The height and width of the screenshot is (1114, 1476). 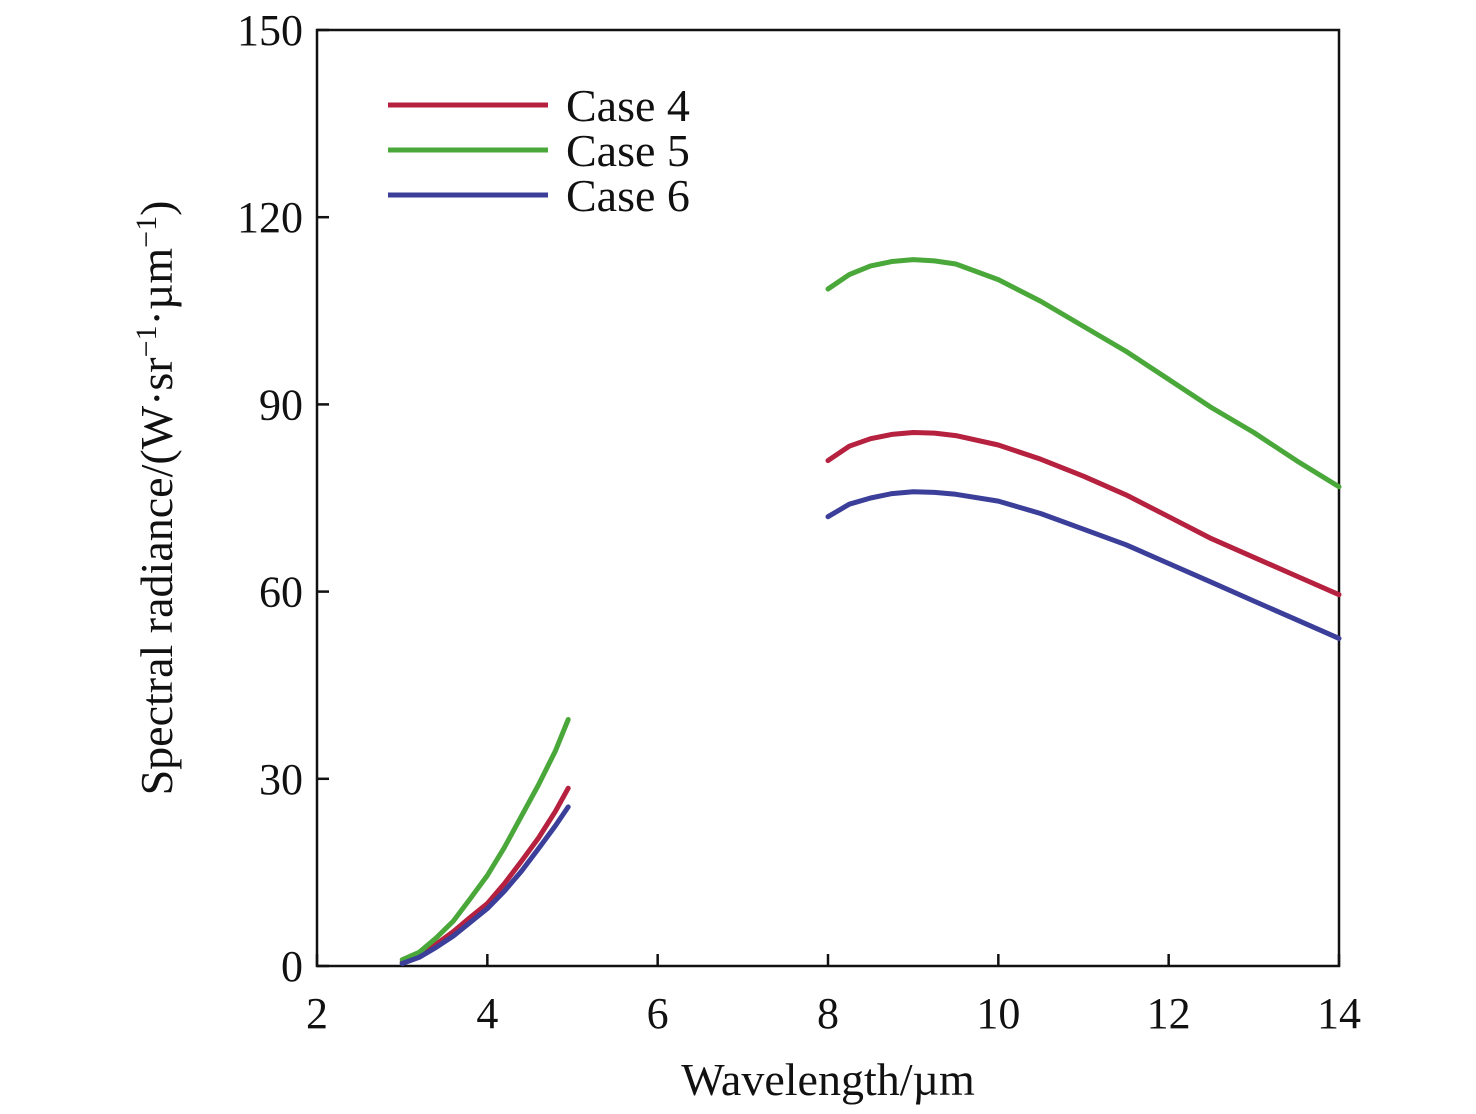 I want to click on y-axis-label-sup1: −1, so click(x=146, y=341).